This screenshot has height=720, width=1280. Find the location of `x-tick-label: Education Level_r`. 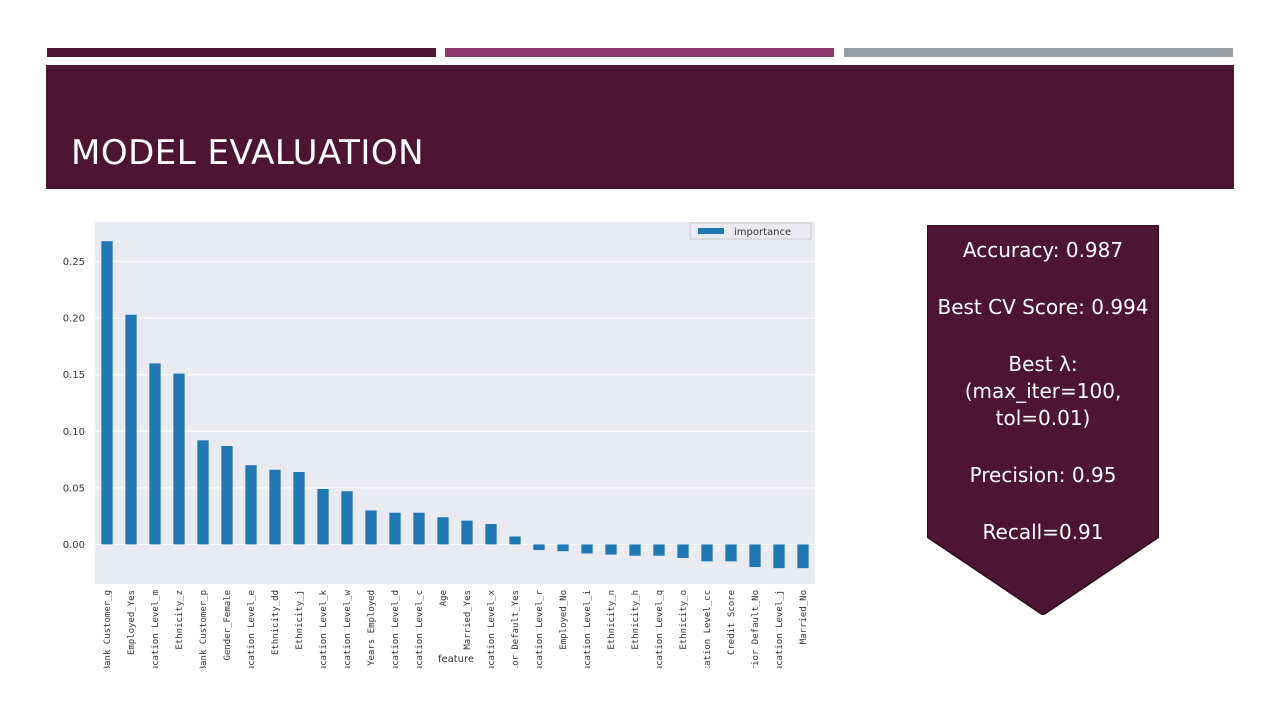

x-tick-label: Education Level_r is located at coordinates (540, 628).